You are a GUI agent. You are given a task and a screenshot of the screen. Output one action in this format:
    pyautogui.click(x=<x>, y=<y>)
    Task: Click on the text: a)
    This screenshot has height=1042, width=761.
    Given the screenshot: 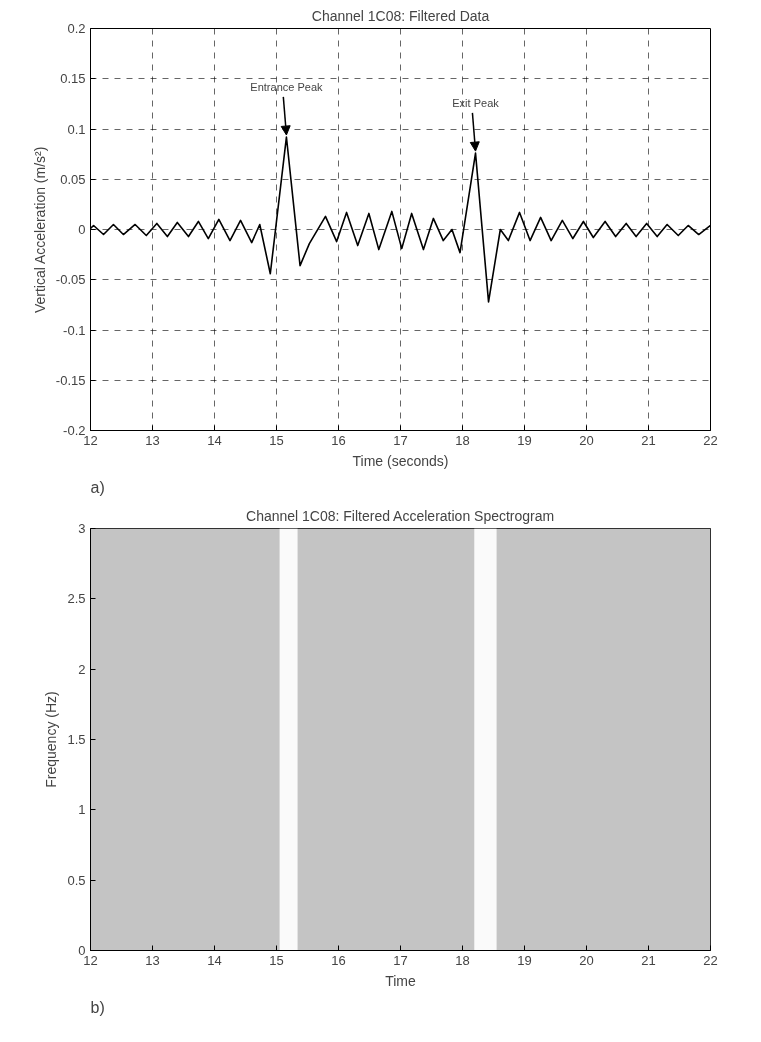 What is the action you would take?
    pyautogui.click(x=97, y=487)
    